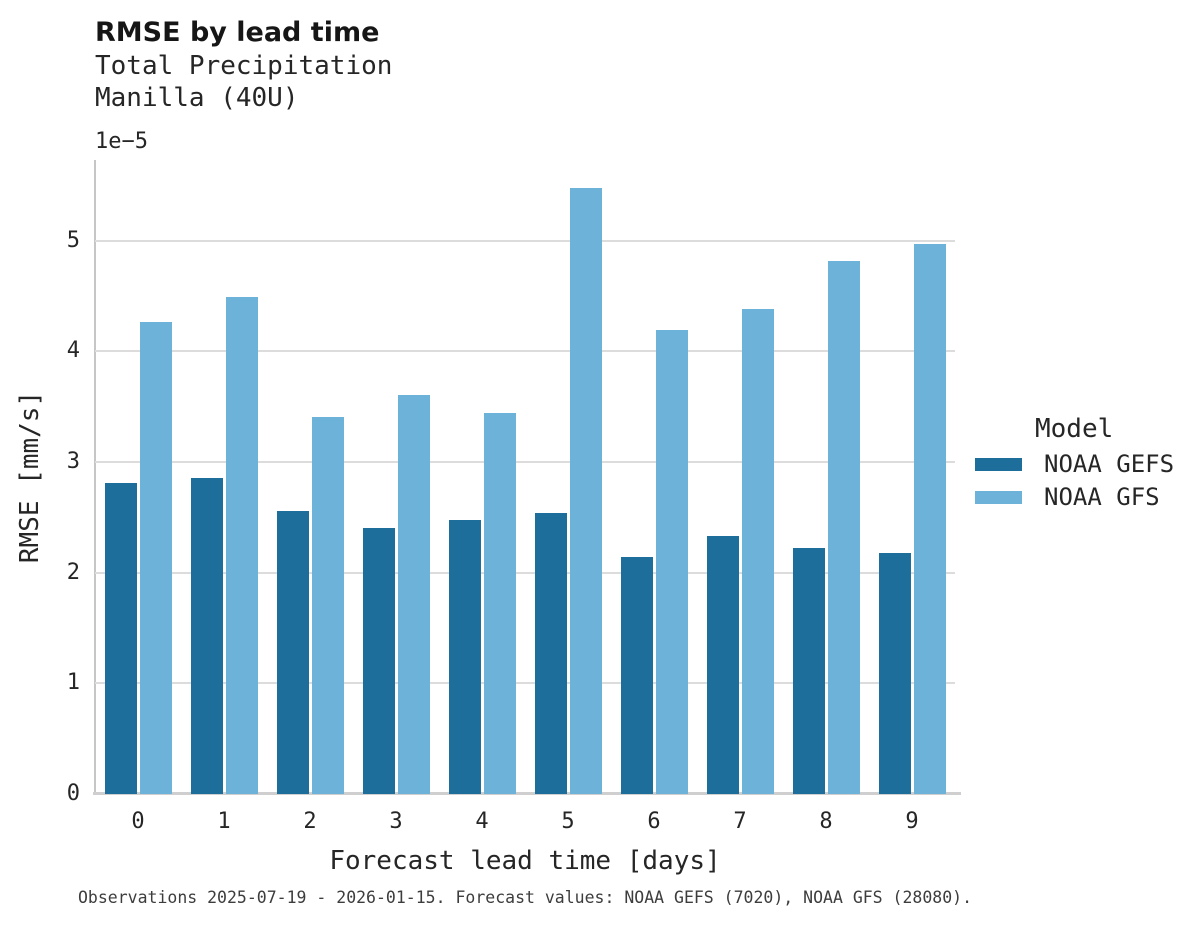 The width and height of the screenshot is (1195, 926). What do you see at coordinates (1074, 429) in the screenshot?
I see `legend-title: Model` at bounding box center [1074, 429].